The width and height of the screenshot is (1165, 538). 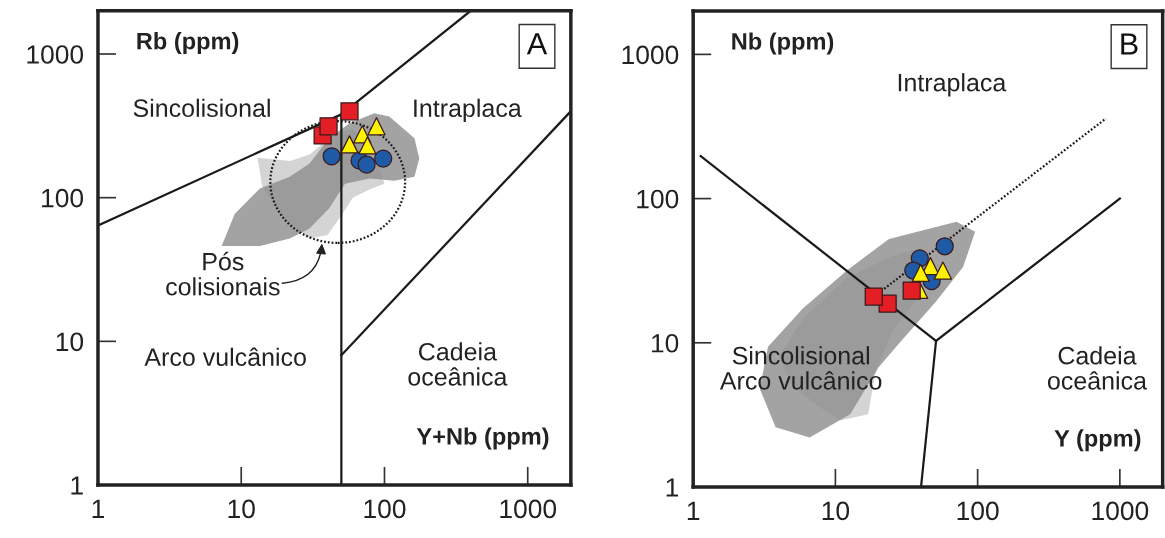 I want to click on annotation: Arco vulcânico, so click(x=225, y=357).